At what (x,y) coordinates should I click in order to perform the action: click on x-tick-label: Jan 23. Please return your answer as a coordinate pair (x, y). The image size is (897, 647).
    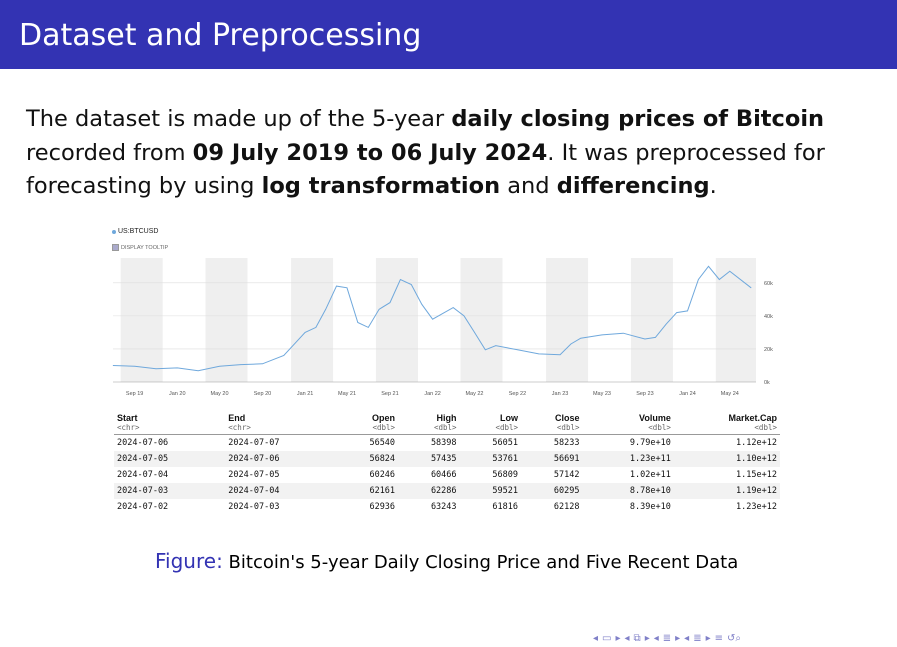
    Looking at the image, I should click on (560, 394).